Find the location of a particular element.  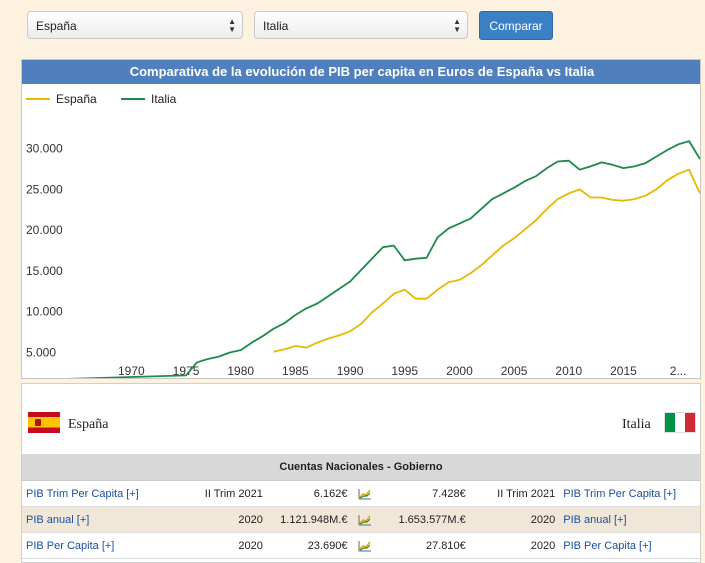

country2-name: Italia is located at coordinates (636, 424).